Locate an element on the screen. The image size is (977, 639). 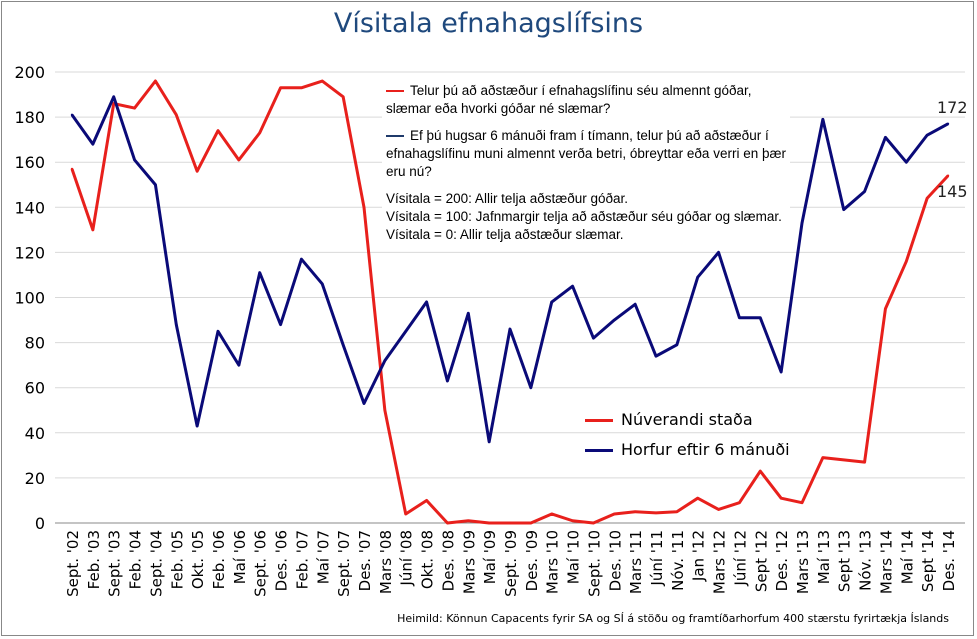
y-tick-label: 80 is located at coordinates (35, 343).